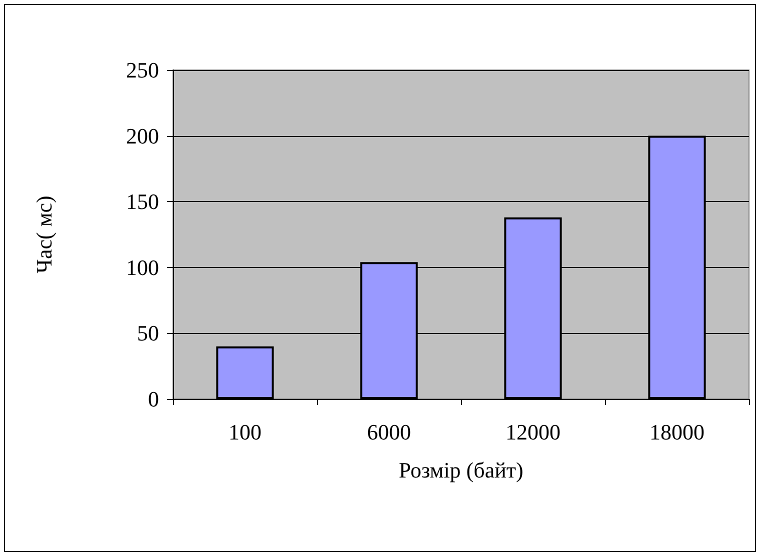 This screenshot has height=559, width=764. What do you see at coordinates (142, 201) in the screenshot?
I see `y-tick-label: 150` at bounding box center [142, 201].